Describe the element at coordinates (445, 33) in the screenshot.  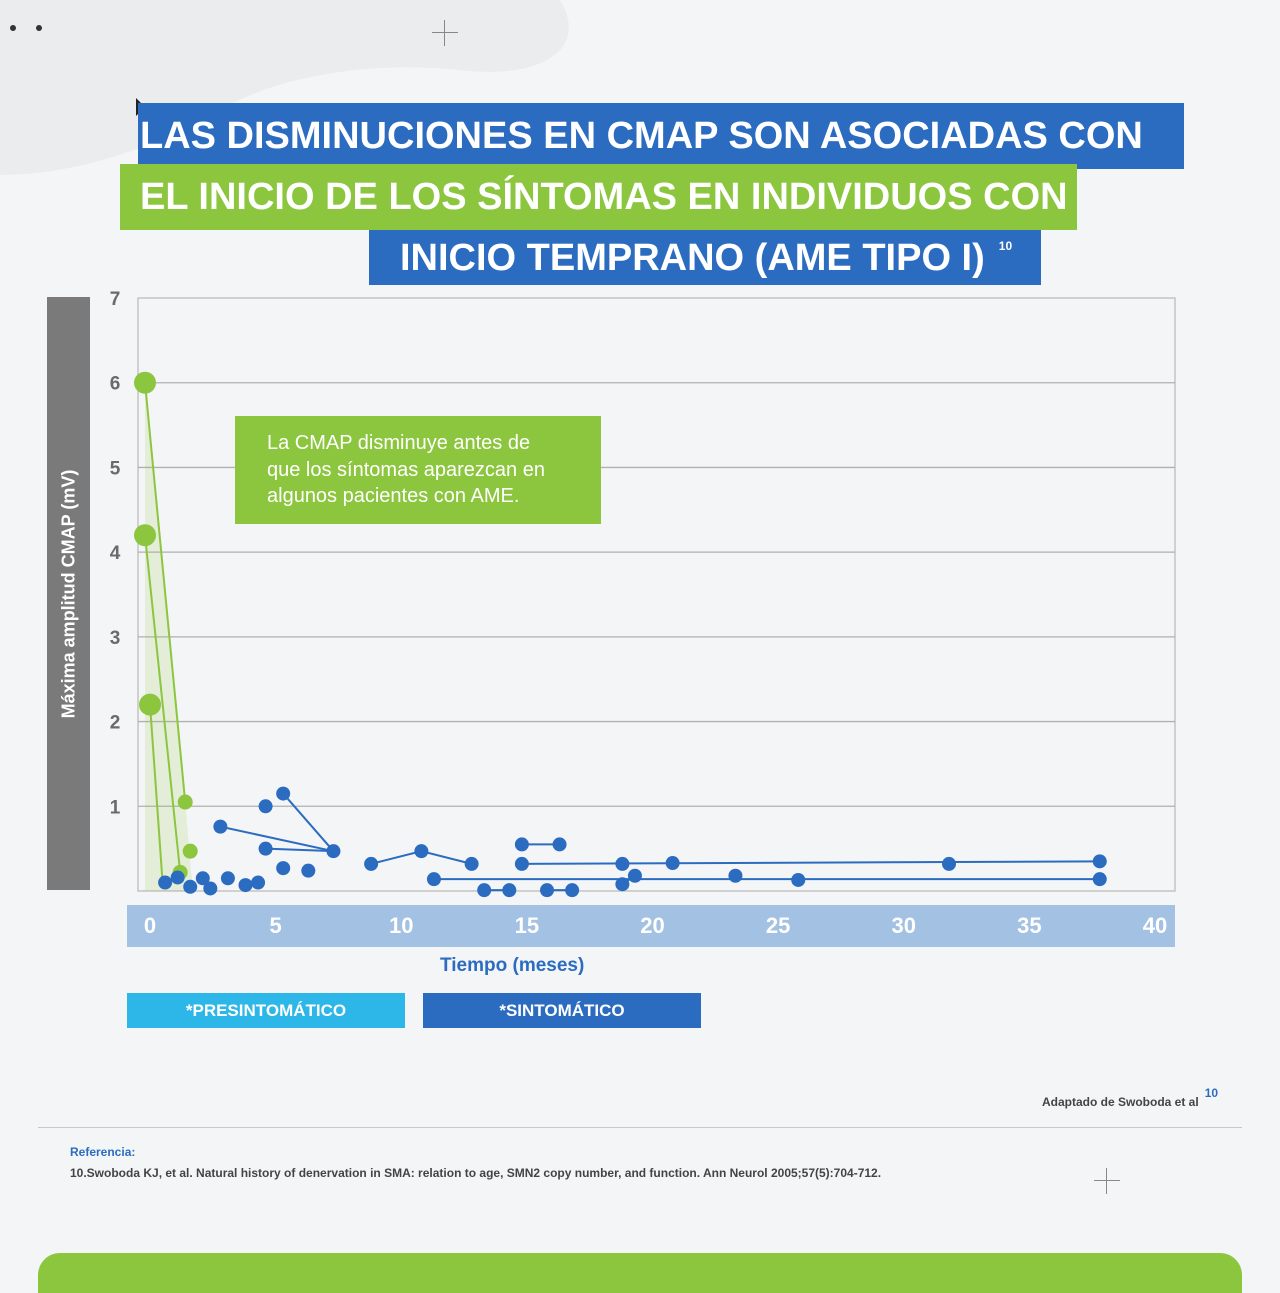
I see `plus-mark-top` at that location.